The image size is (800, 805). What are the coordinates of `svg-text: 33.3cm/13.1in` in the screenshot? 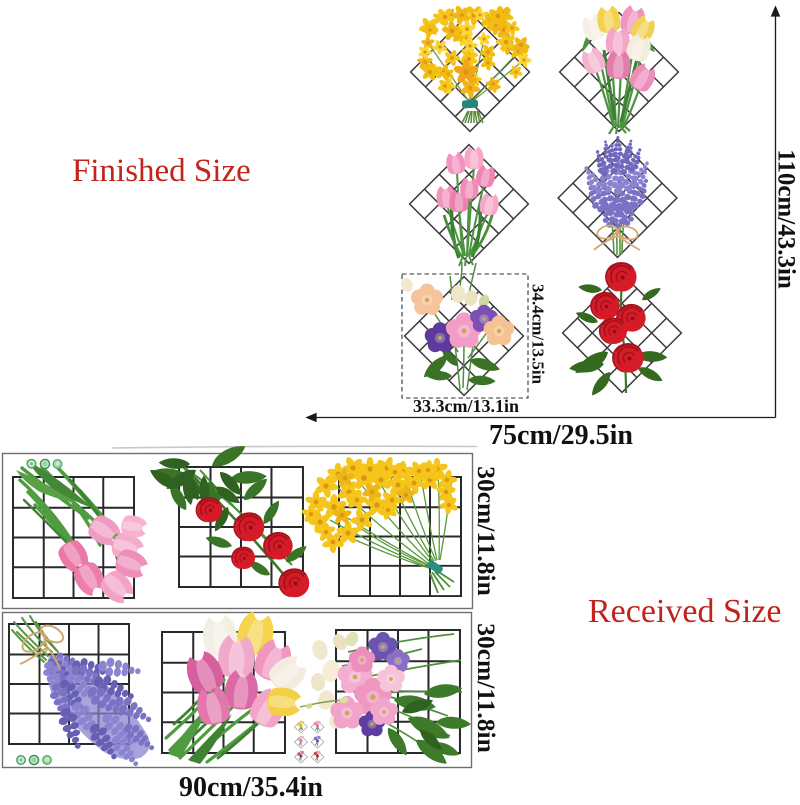 It's located at (466, 406).